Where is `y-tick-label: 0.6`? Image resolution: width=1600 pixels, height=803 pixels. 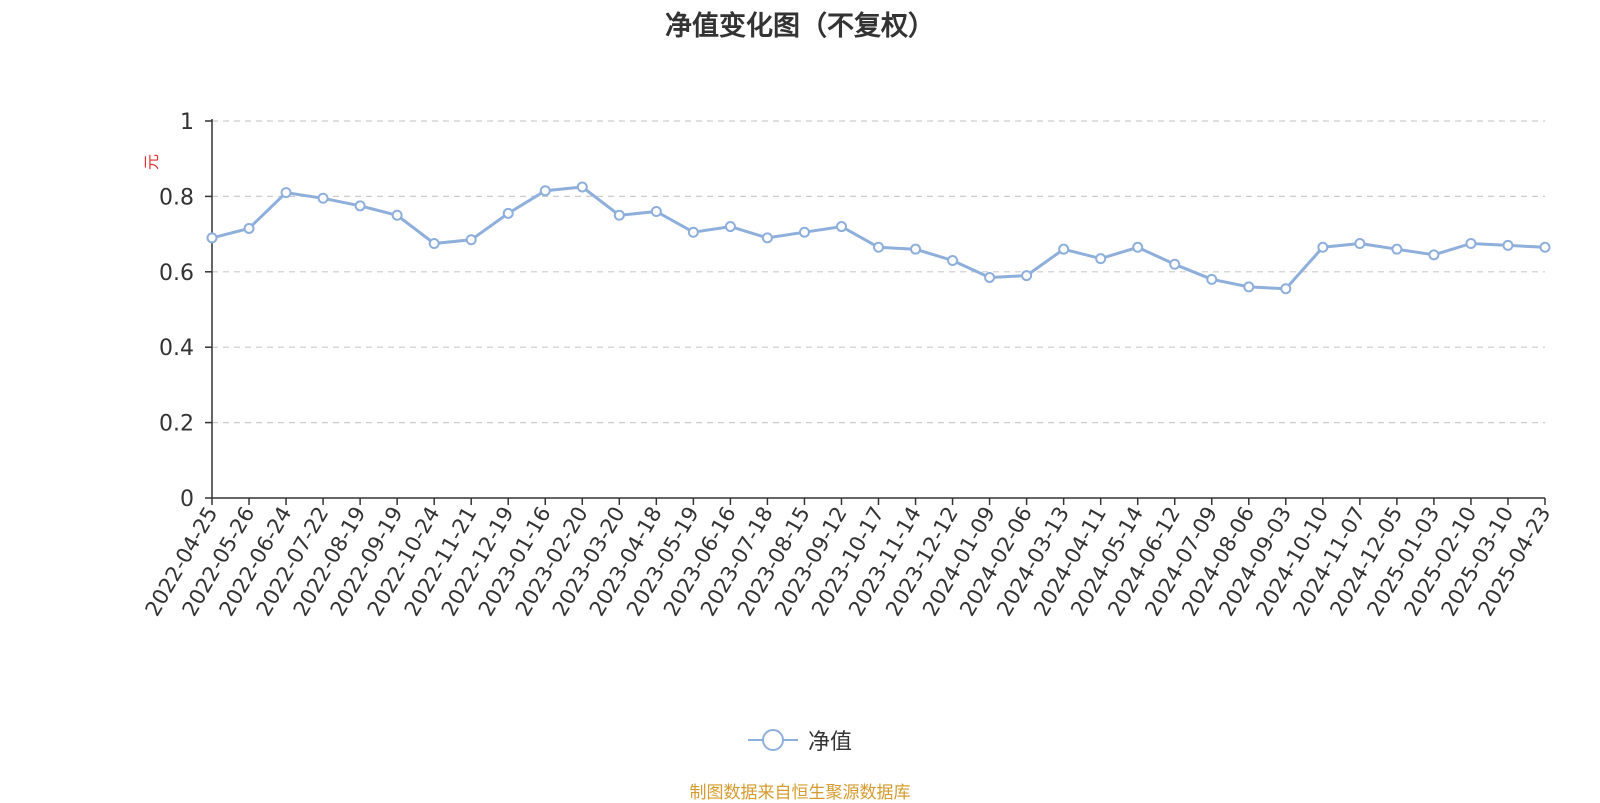 y-tick-label: 0.6 is located at coordinates (176, 273).